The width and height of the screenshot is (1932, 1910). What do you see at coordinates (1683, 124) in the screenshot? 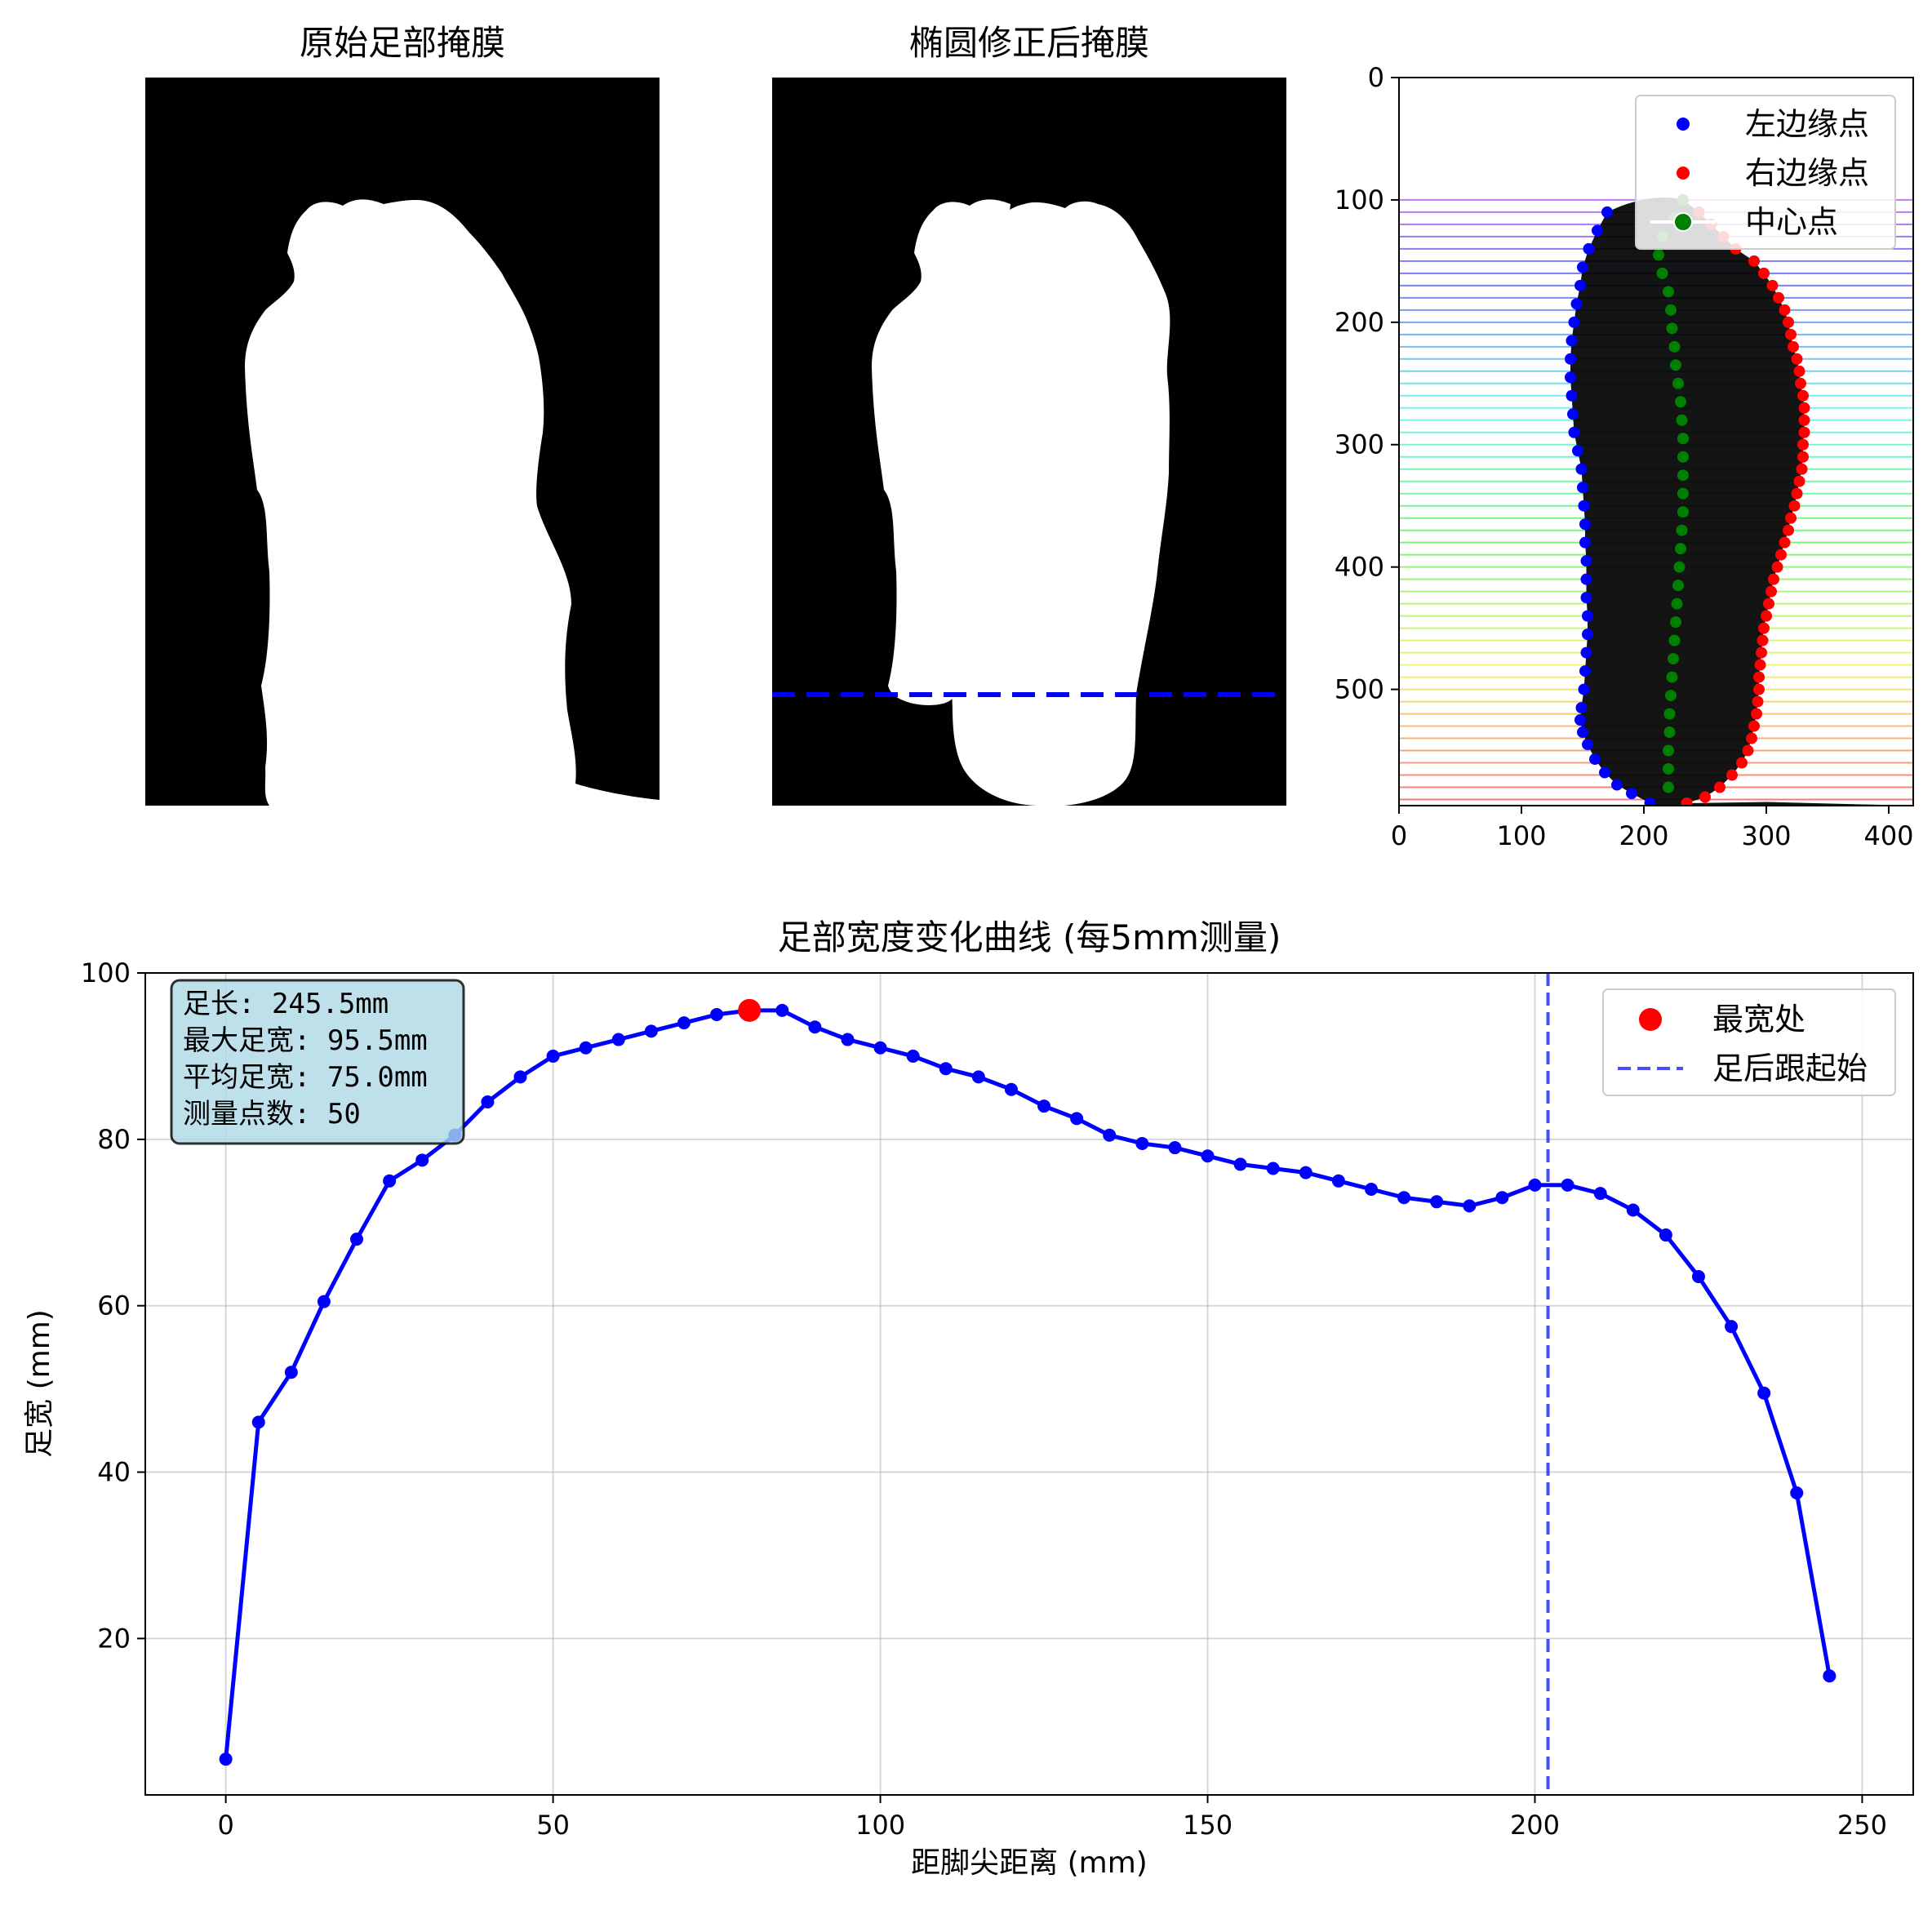
I see `legend-left-edge-marker` at bounding box center [1683, 124].